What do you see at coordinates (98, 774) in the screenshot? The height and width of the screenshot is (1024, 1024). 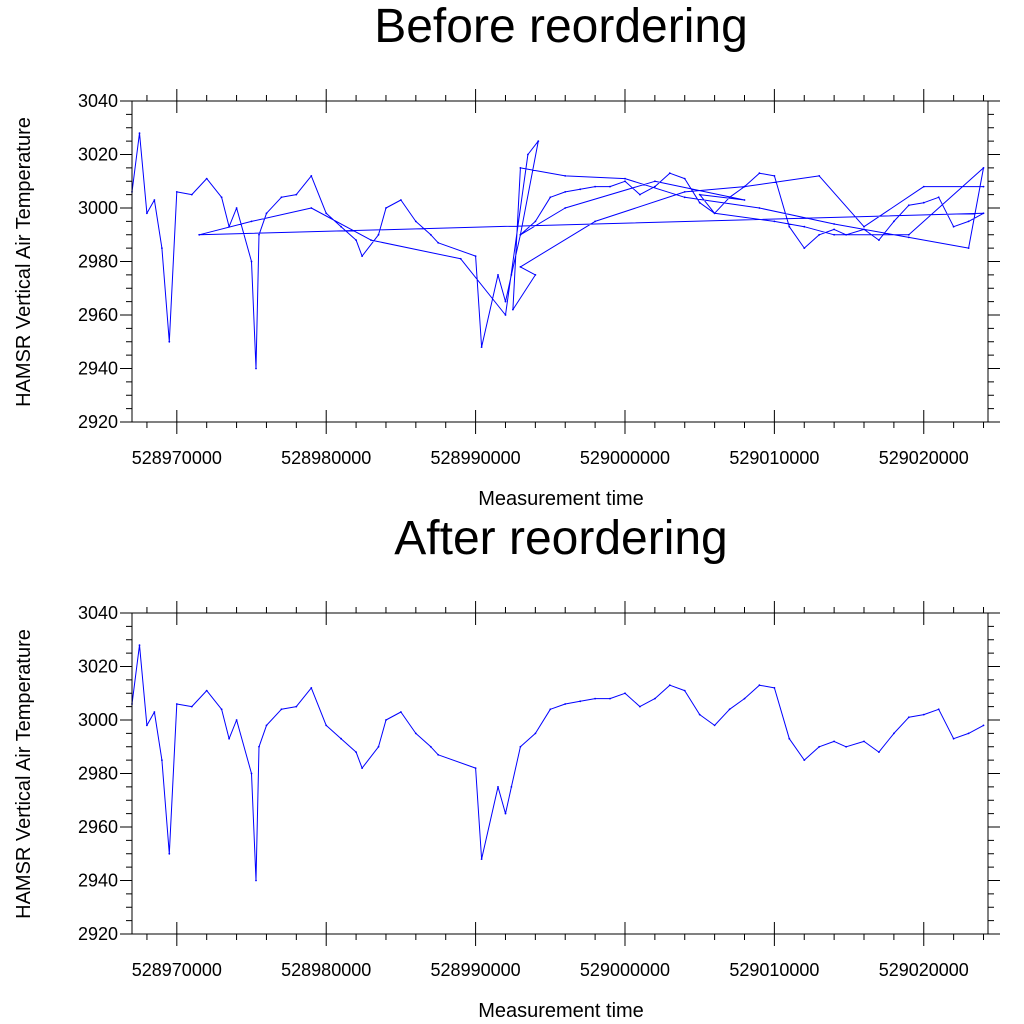 I see `y-tick-label: 2980` at bounding box center [98, 774].